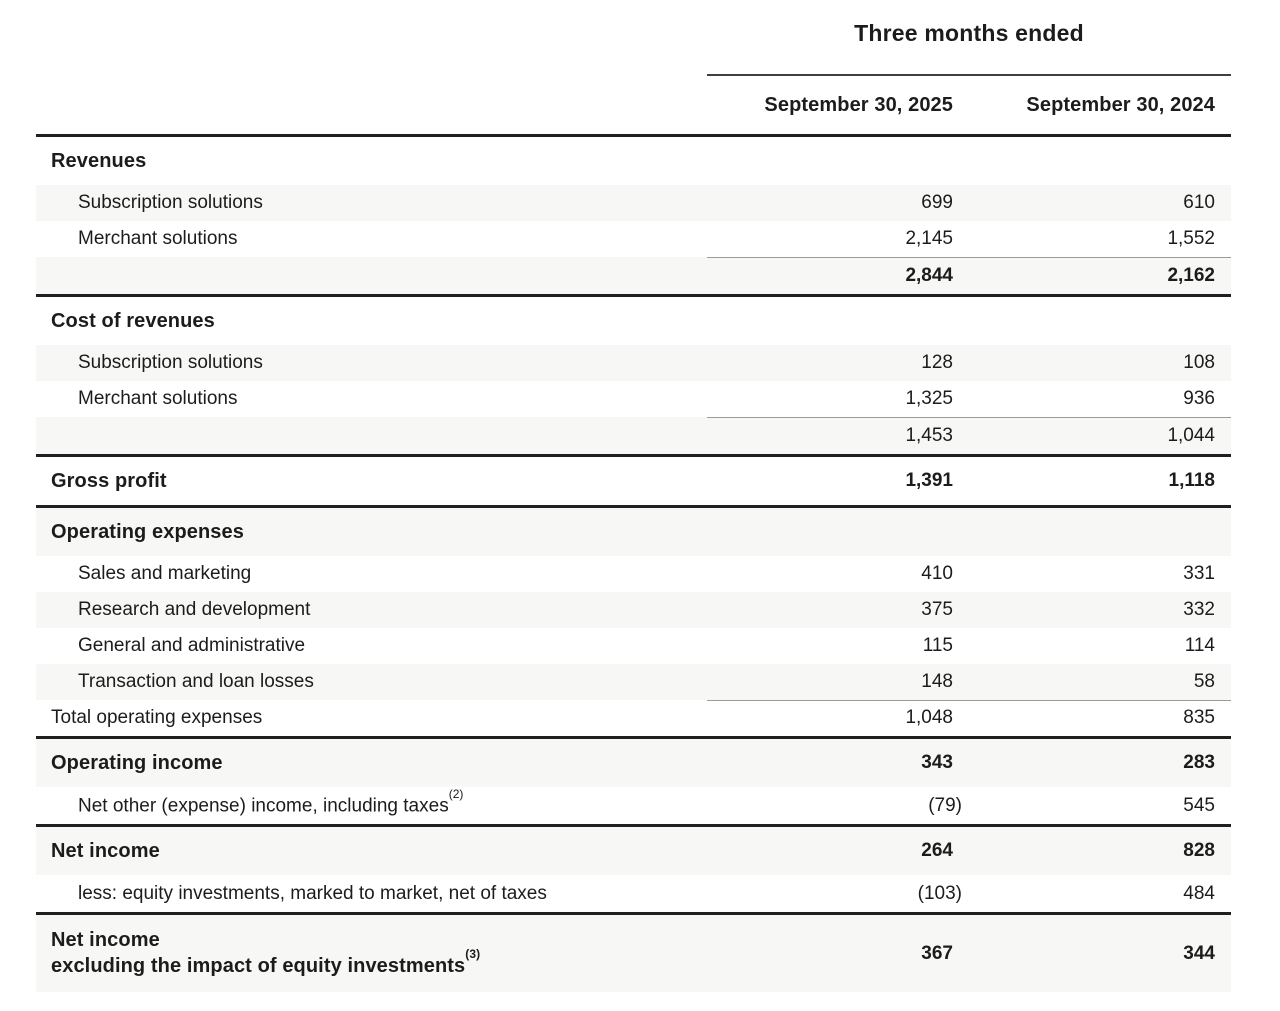 This screenshot has width=1280, height=1011. What do you see at coordinates (1199, 953) in the screenshot?
I see `value-2024: 344` at bounding box center [1199, 953].